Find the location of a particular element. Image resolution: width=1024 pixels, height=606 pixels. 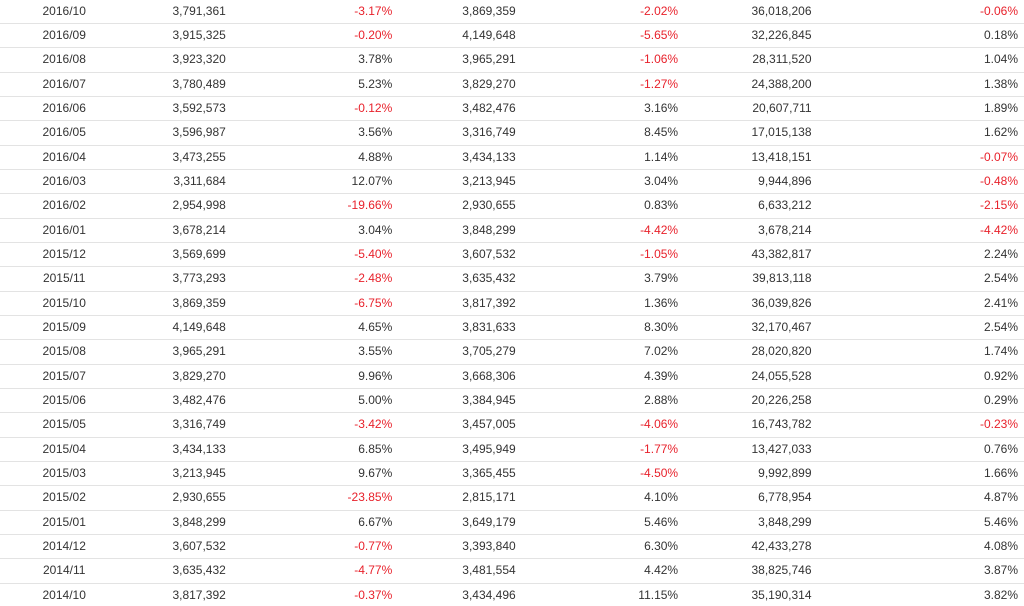

month-cell: 2015/01 is located at coordinates (68, 522).